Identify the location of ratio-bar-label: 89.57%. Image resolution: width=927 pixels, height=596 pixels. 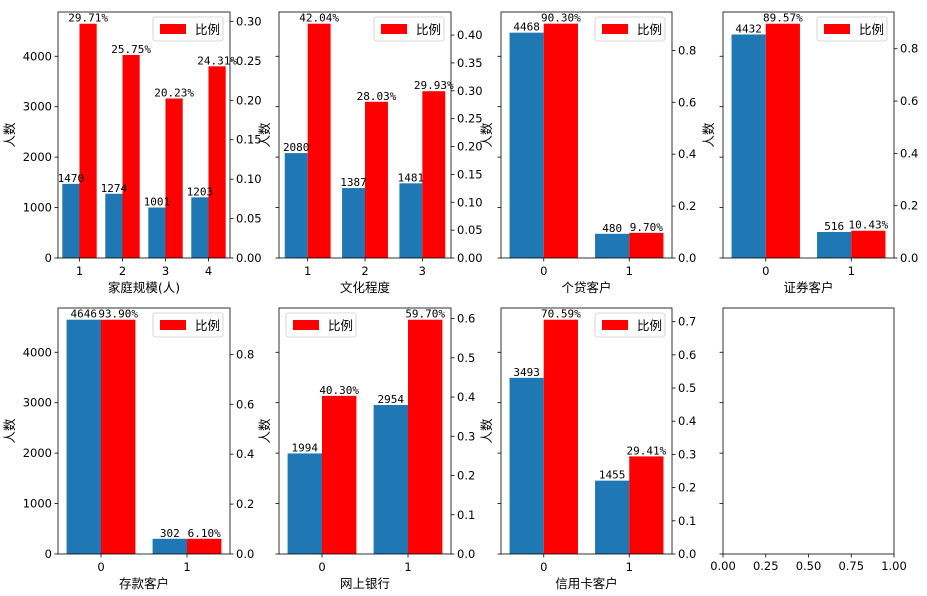
(783, 18).